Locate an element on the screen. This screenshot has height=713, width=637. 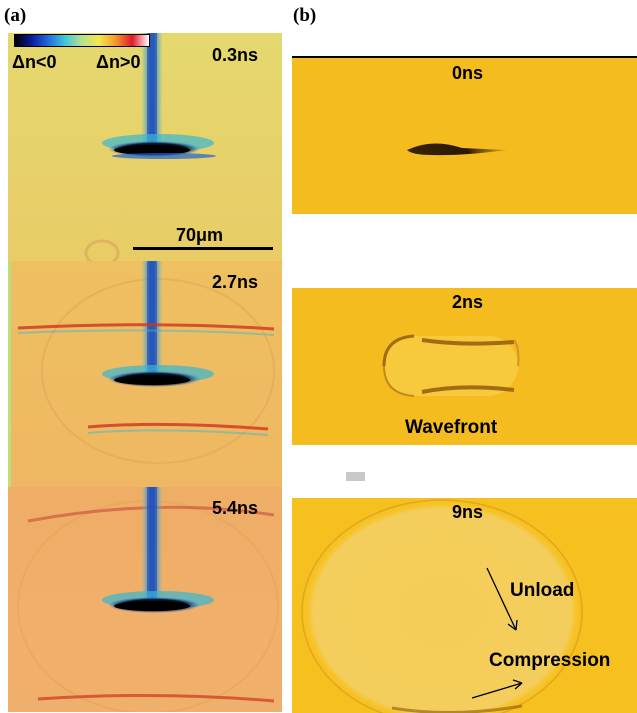
scalebar is located at coordinates (203, 248).